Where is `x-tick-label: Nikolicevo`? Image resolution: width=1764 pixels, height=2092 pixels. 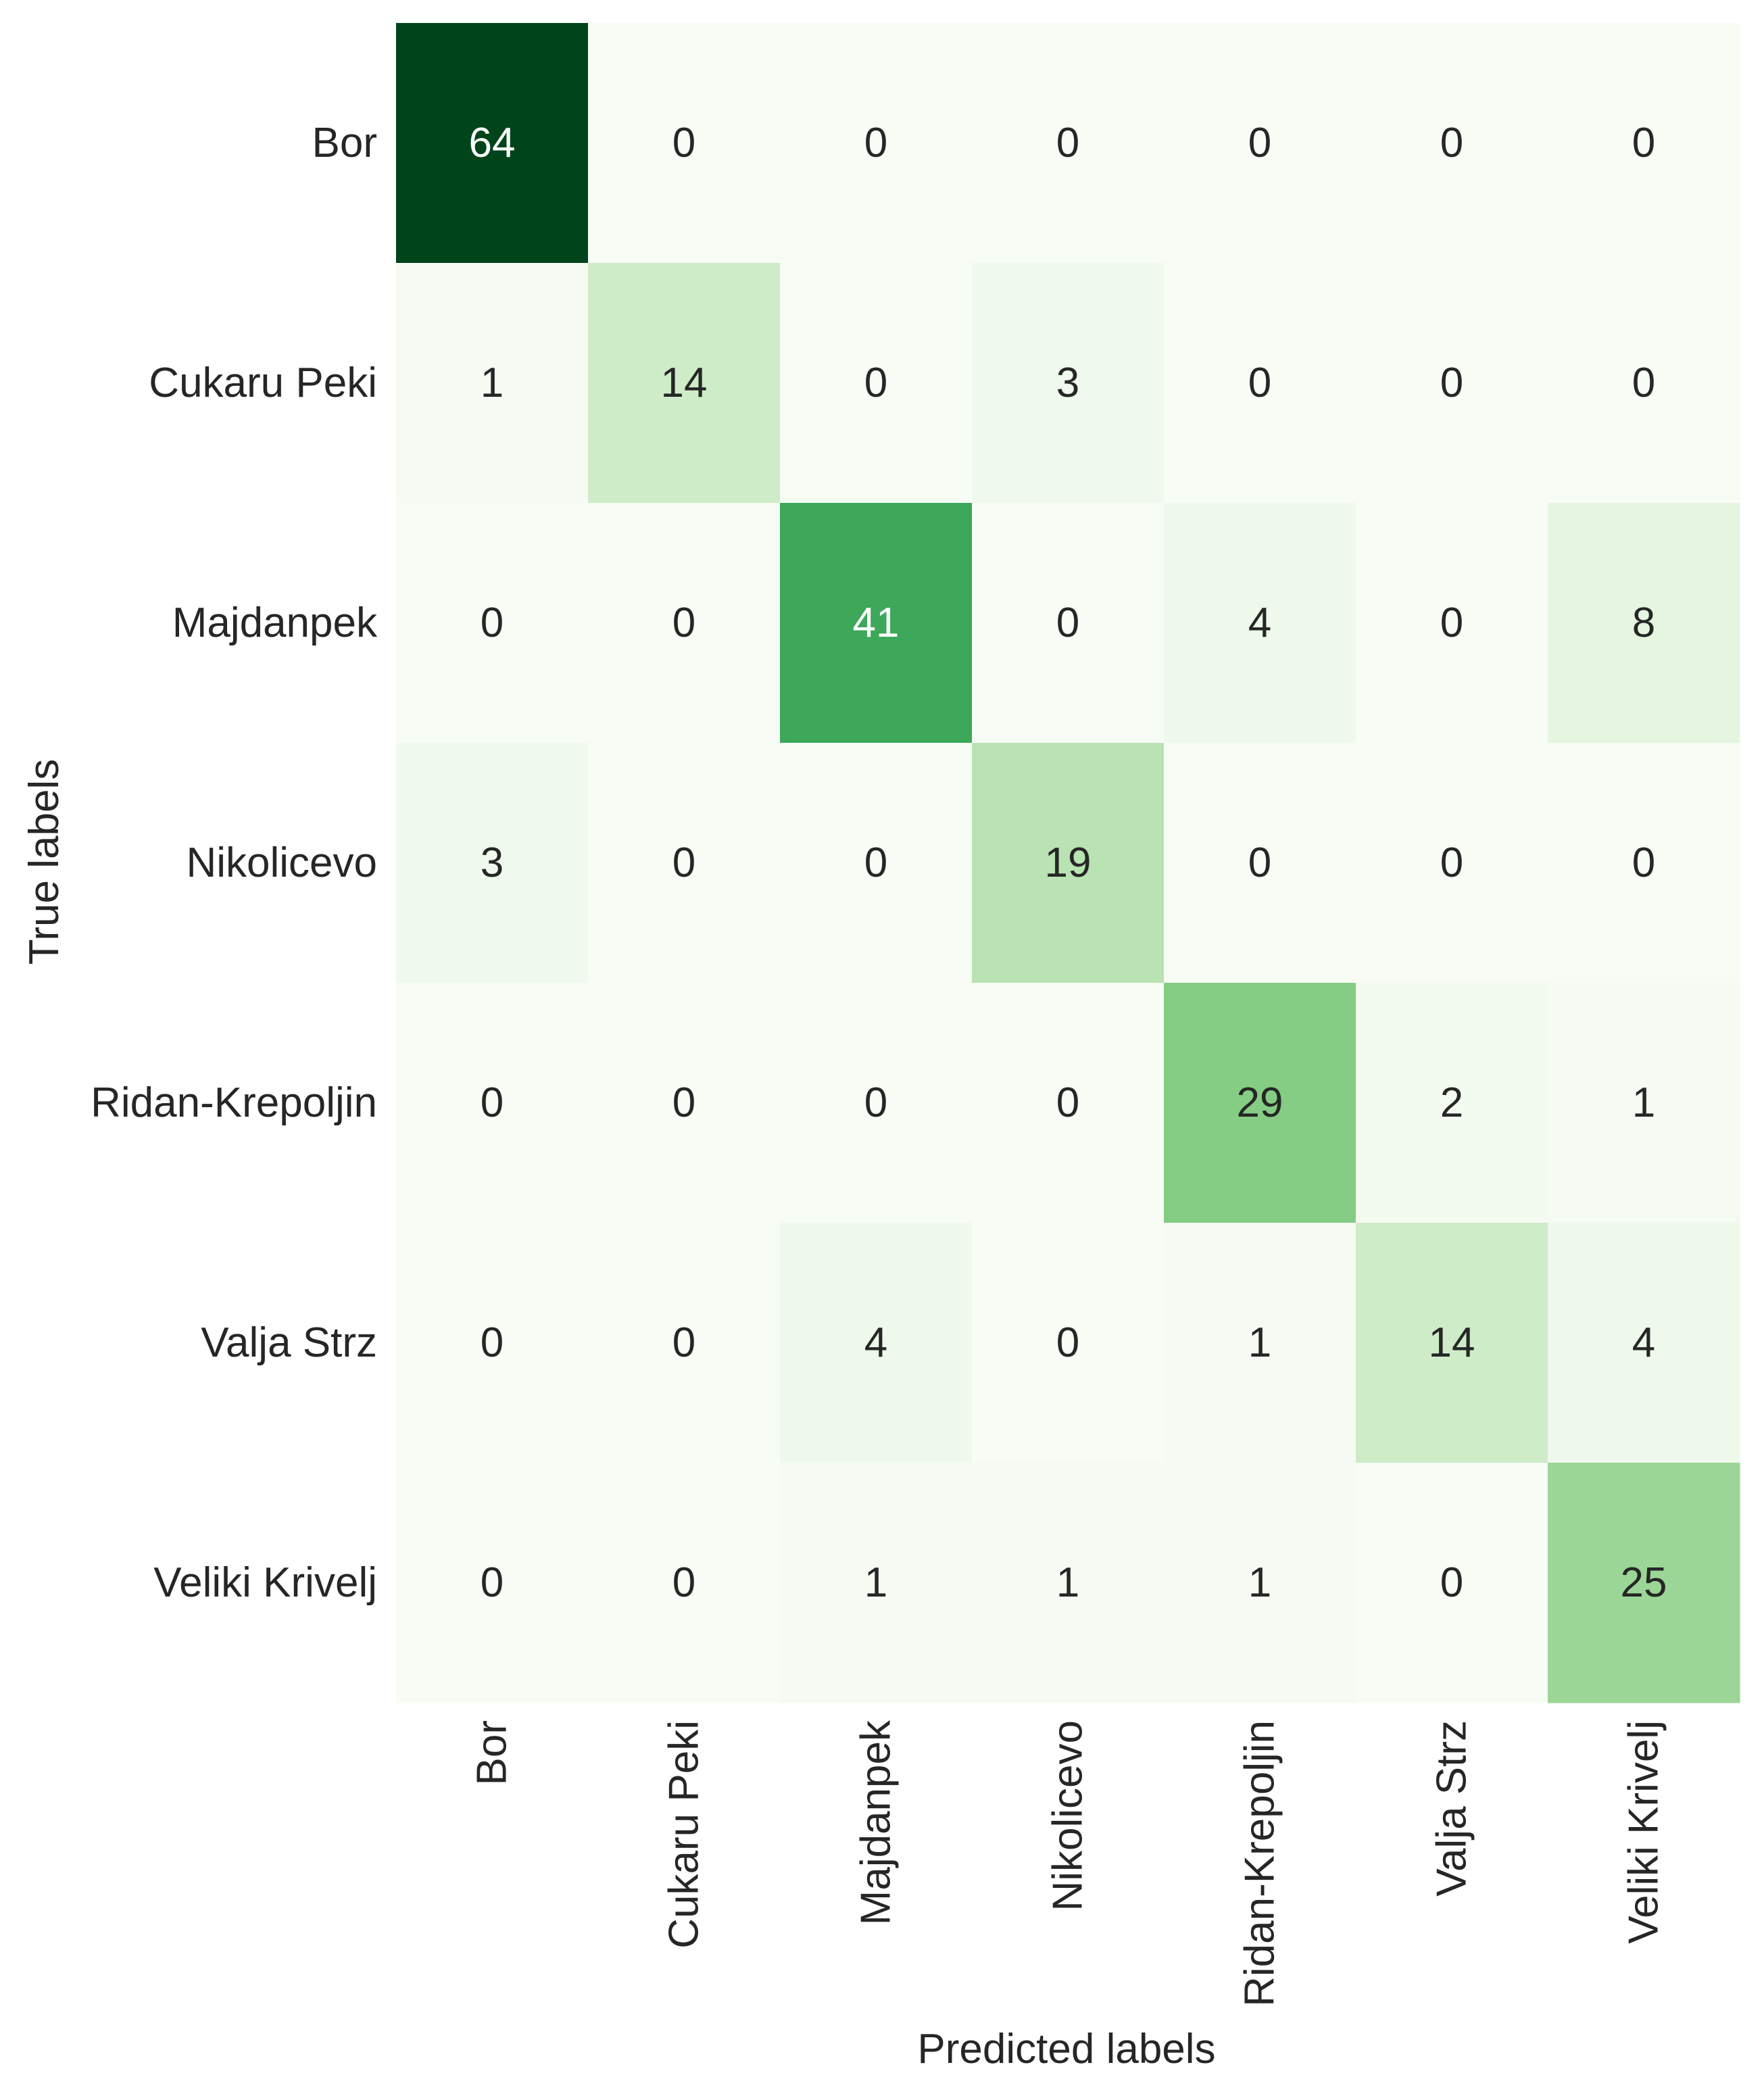
x-tick-label: Nikolicevo is located at coordinates (1068, 1816).